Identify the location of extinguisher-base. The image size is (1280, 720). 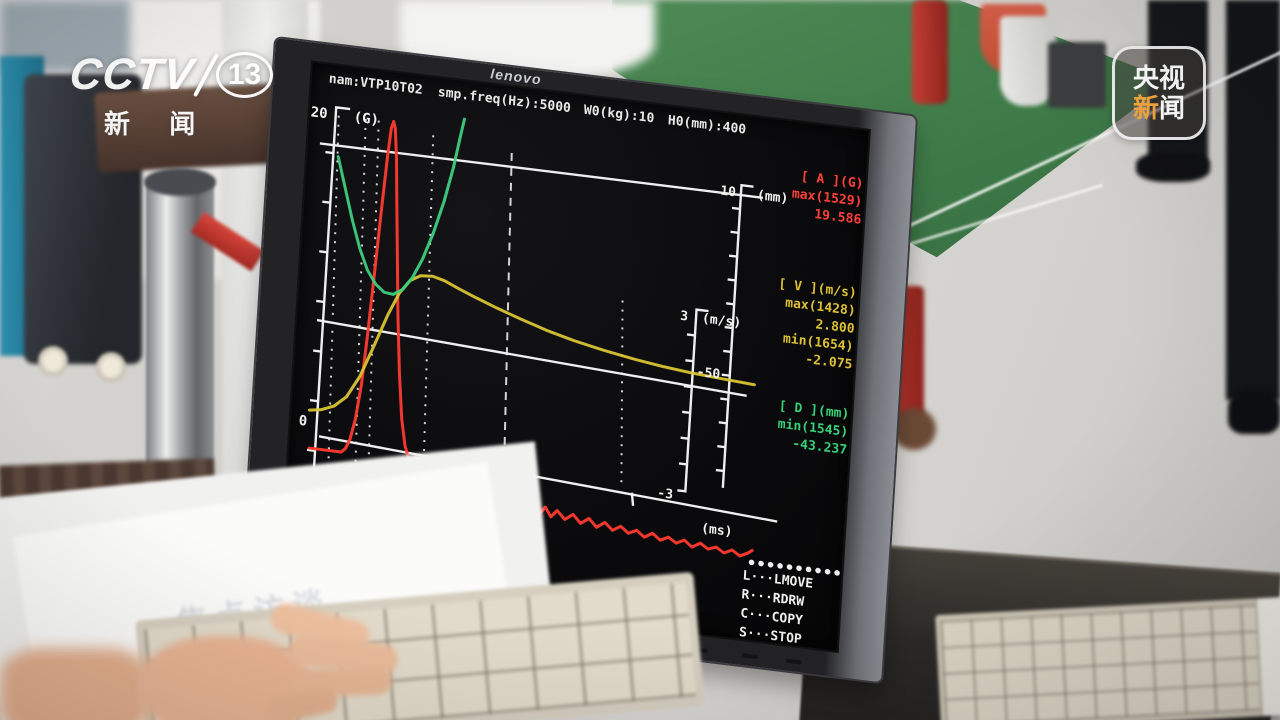
(914, 429).